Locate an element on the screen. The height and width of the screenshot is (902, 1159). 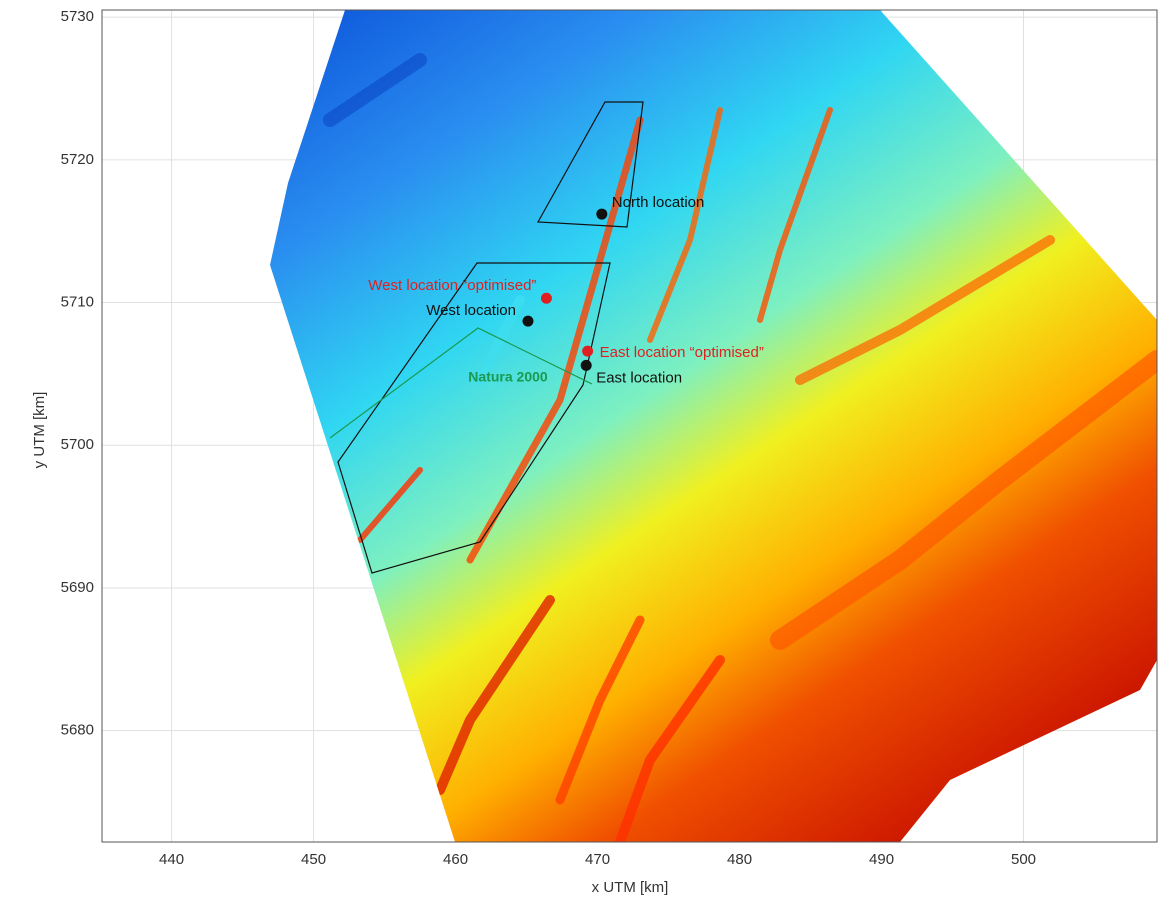
area-label: Natura 2000 is located at coordinates (508, 377).